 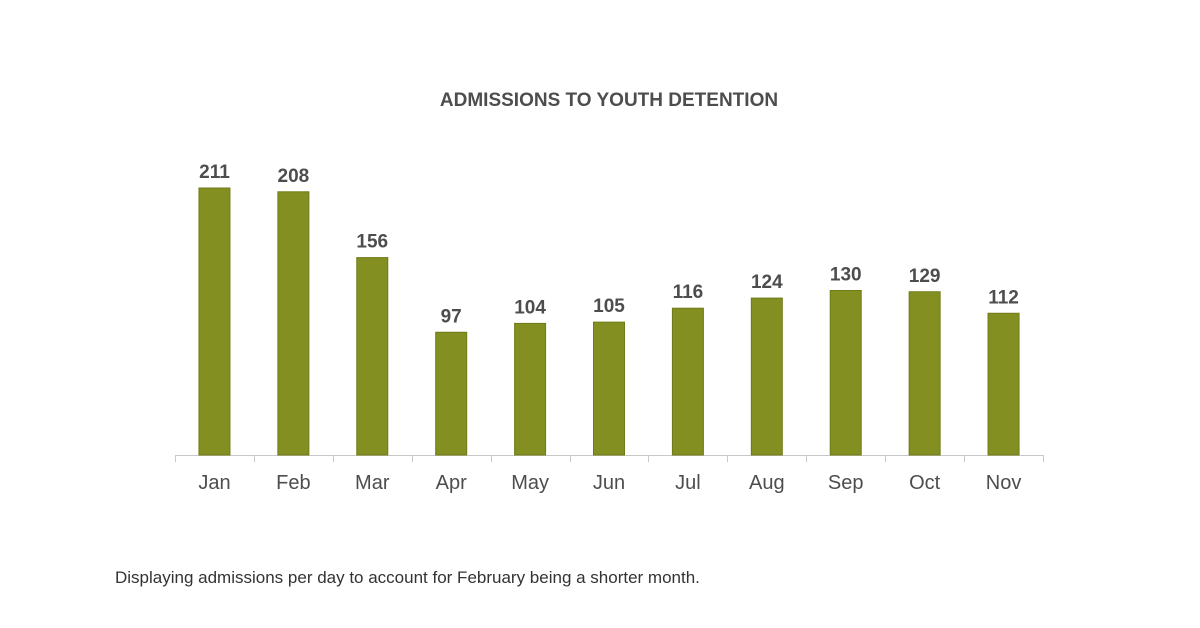 What do you see at coordinates (1004, 483) in the screenshot?
I see `x-tick-label: Nov` at bounding box center [1004, 483].